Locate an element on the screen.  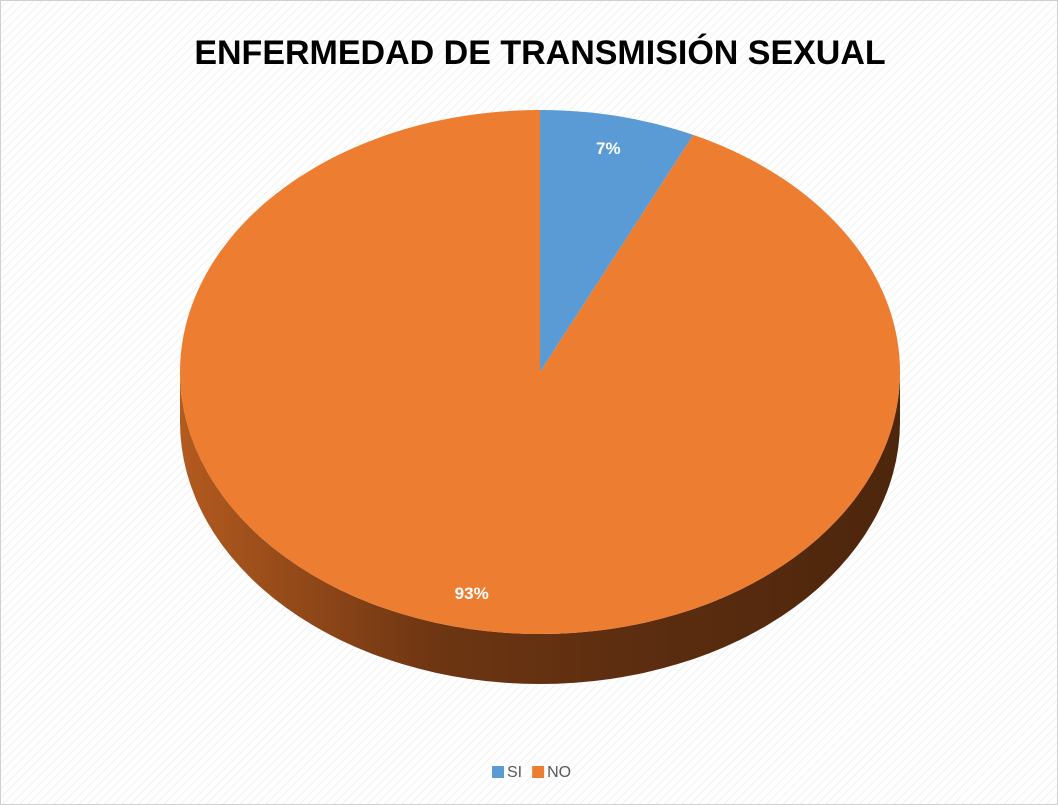
chart-title: ENFERMEDAD DE TRANSMISIÓN SEXUAL is located at coordinates (539, 53).